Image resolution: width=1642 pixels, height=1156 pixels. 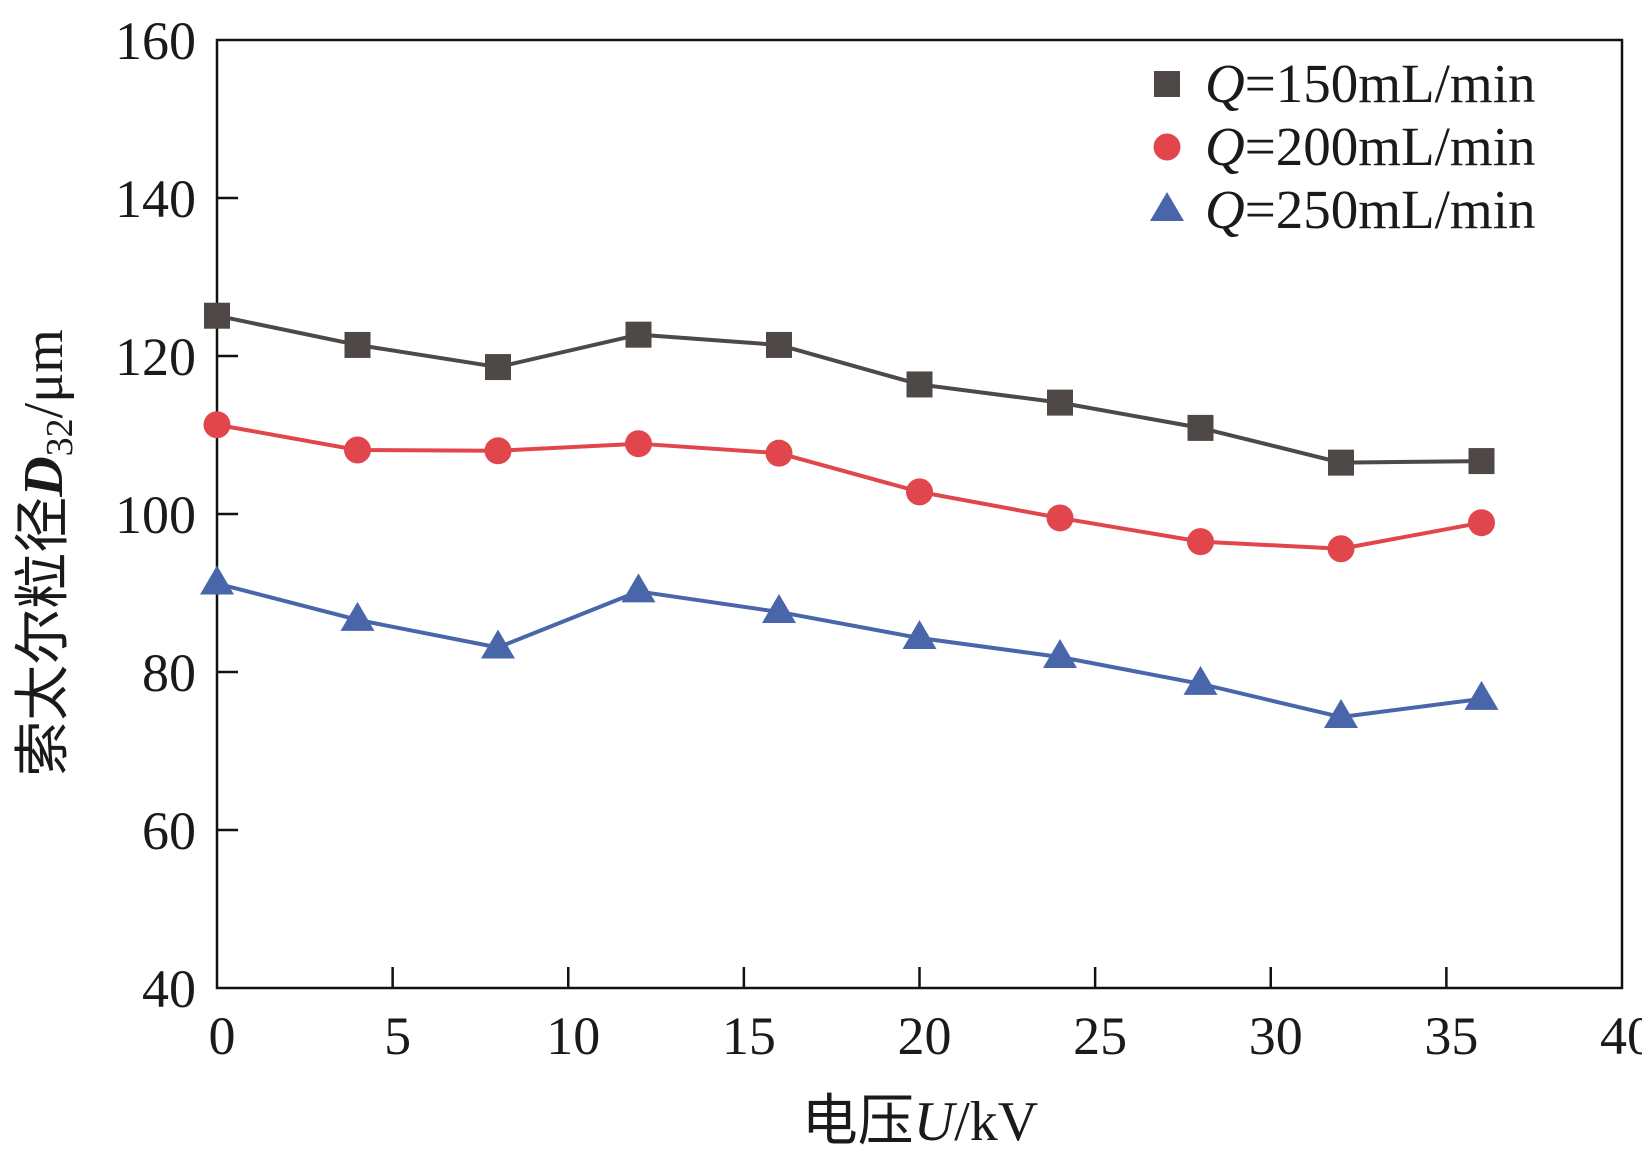 What do you see at coordinates (573, 1036) in the screenshot?
I see `x-tick-label: 10` at bounding box center [573, 1036].